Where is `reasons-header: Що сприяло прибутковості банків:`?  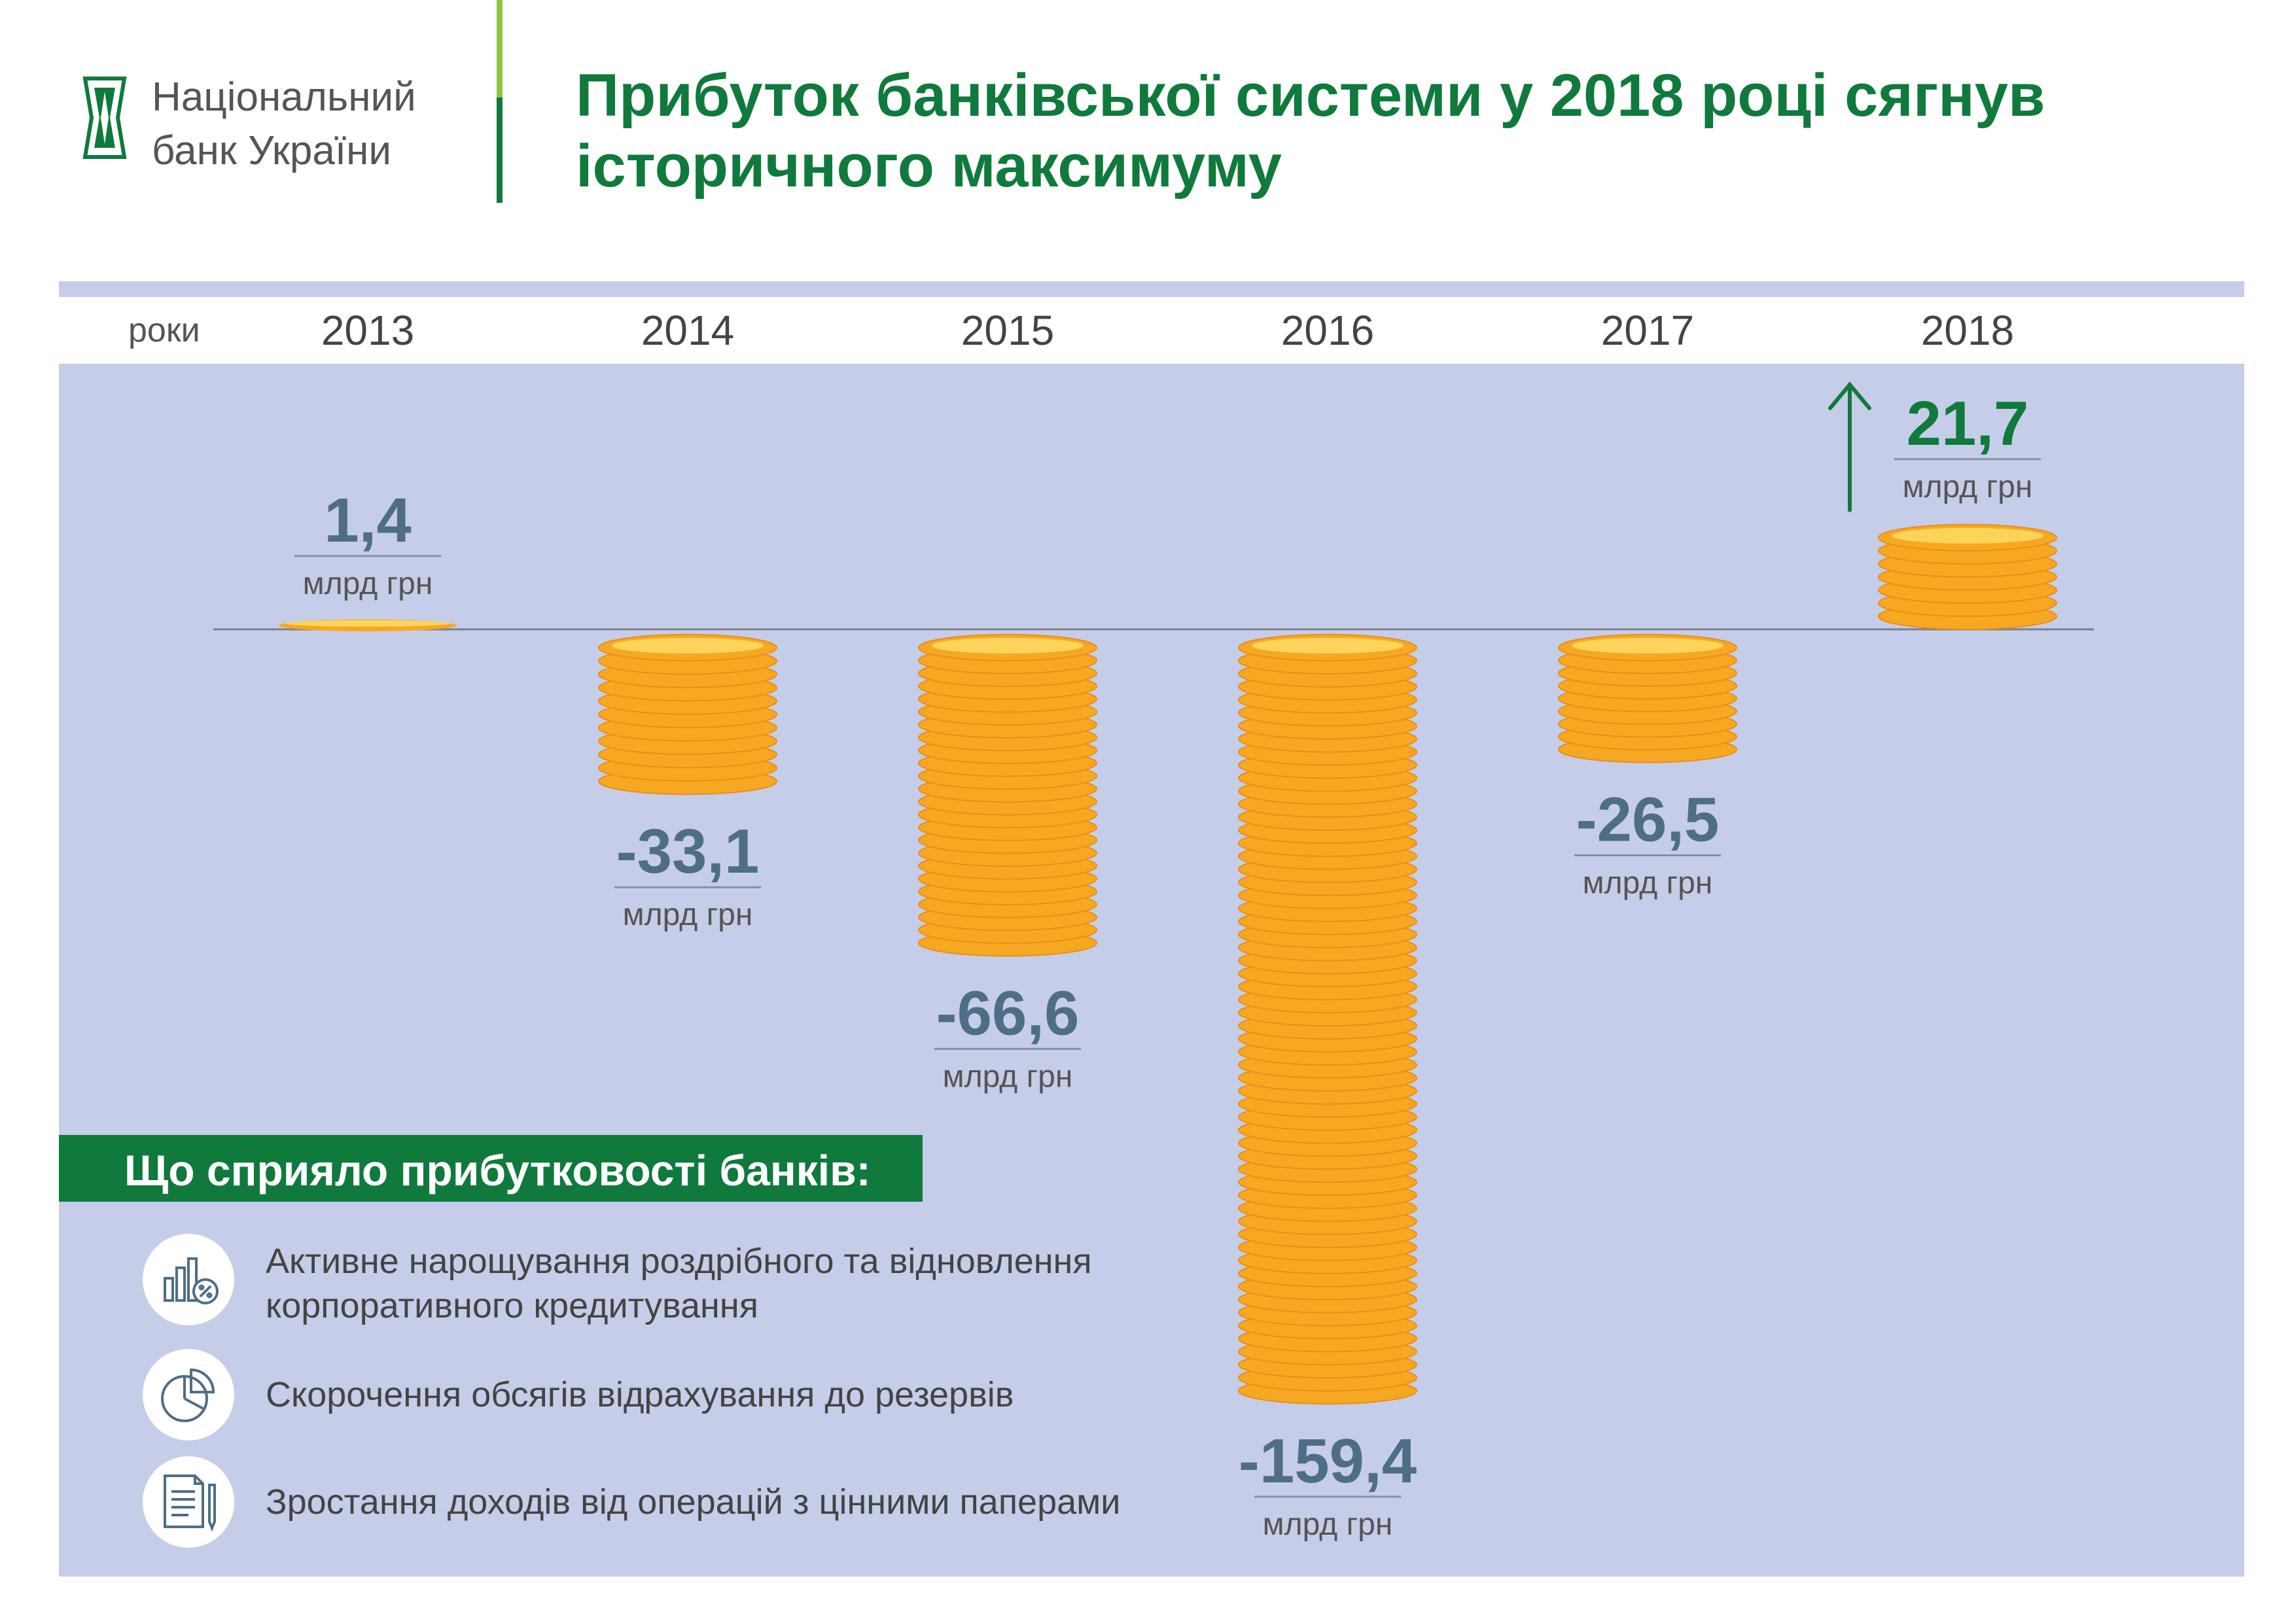 reasons-header: Що сприяло прибутковості банків: is located at coordinates (491, 1168).